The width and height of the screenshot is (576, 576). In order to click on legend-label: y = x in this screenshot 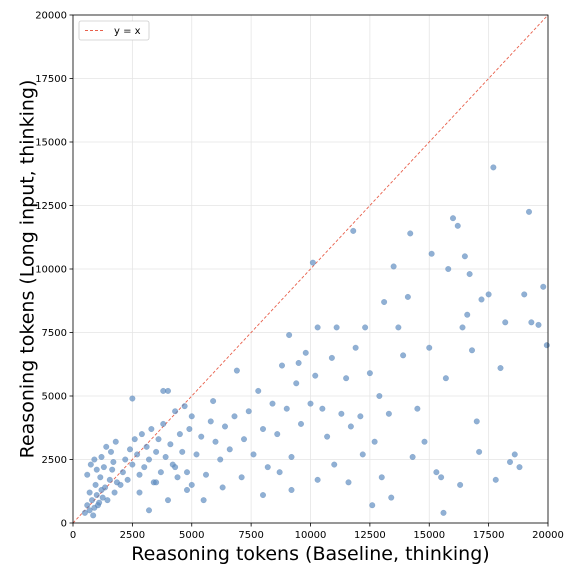, I will do `click(127, 31)`.